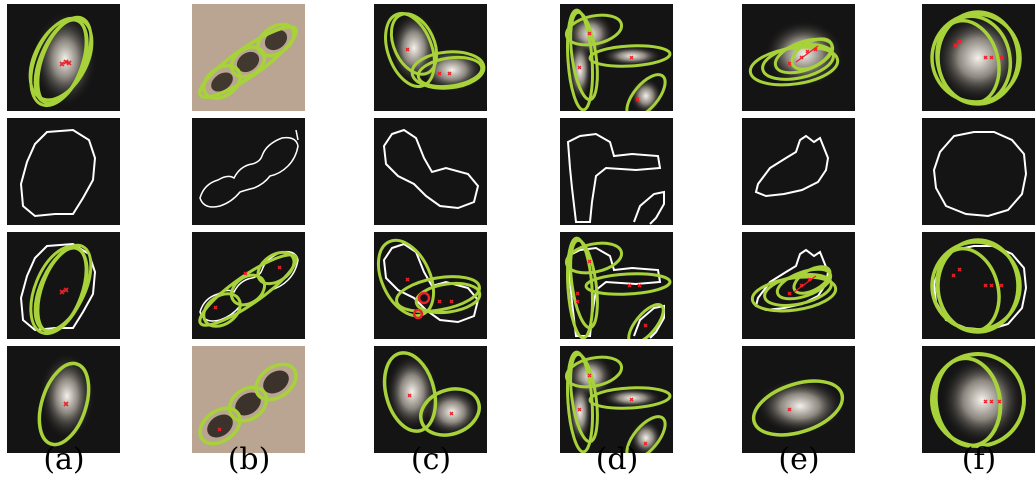 The width and height of the screenshot is (1036, 500). I want to click on cell-e-row4, so click(798, 399).